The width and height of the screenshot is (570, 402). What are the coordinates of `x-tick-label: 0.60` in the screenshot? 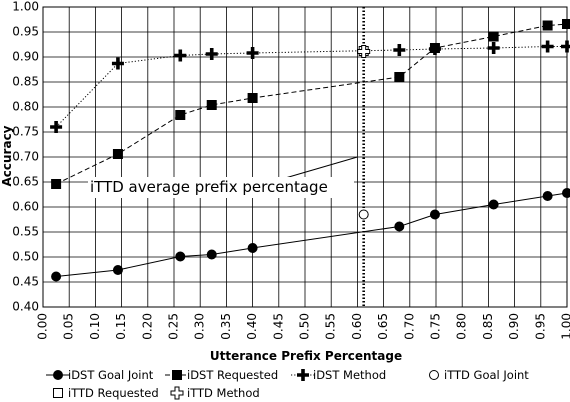 It's located at (357, 326).